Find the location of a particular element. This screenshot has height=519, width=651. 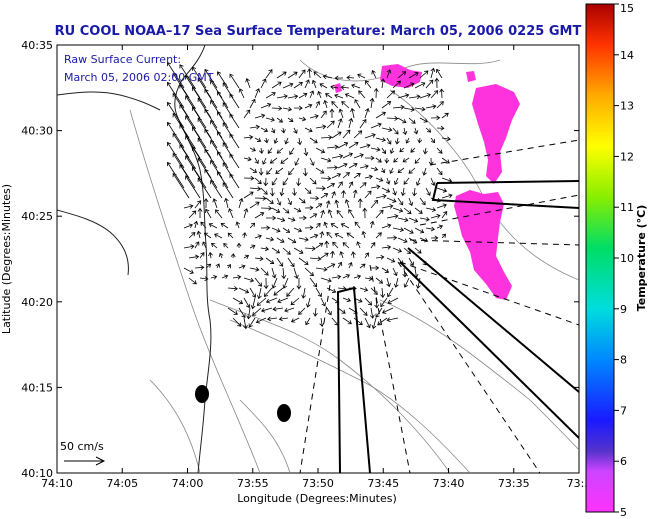

x-tick-label: 73:40 is located at coordinates (449, 483).